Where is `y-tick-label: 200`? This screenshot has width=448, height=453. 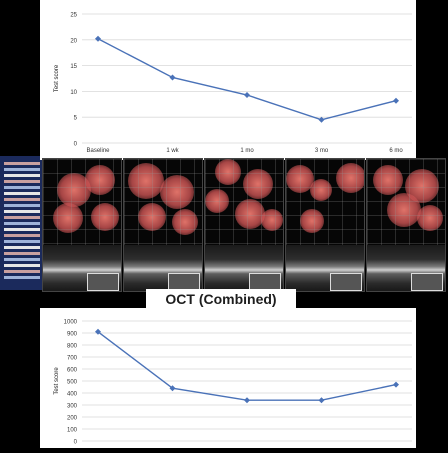
y-tick-label: 200 is located at coordinates (72, 419).